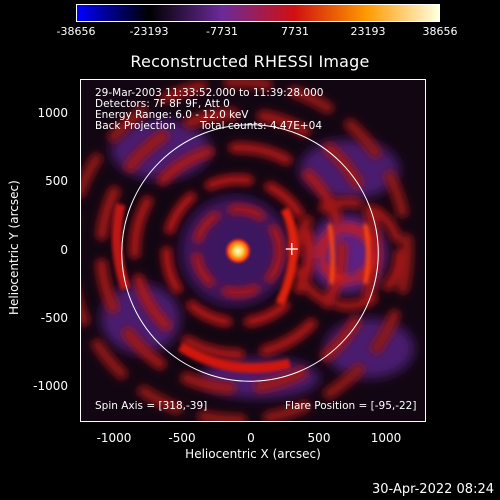 This screenshot has height=500, width=500. I want to click on colorbar-tick-label: 38656, so click(440, 31).